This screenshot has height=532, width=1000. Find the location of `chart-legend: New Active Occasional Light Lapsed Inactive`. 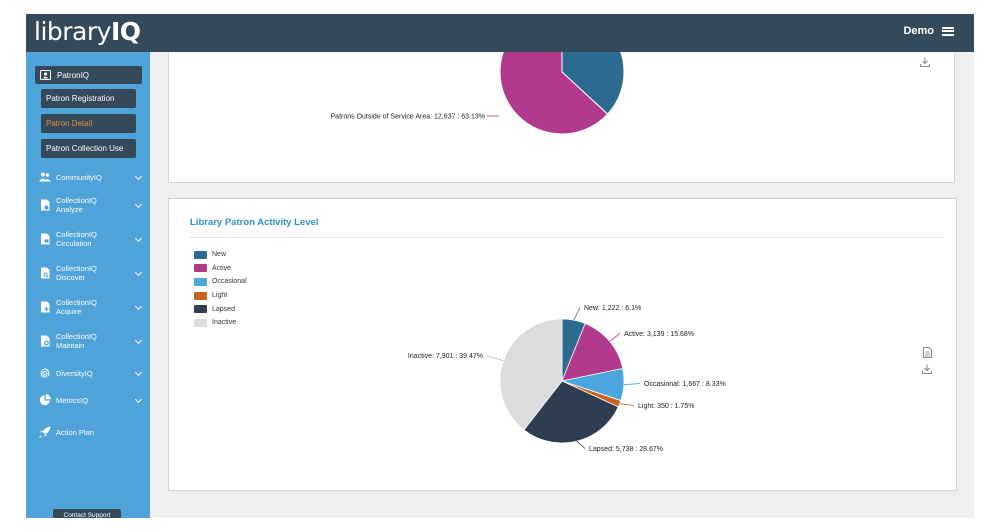

chart-legend: New Active Occasional Light Lapsed Inactive is located at coordinates (220, 289).